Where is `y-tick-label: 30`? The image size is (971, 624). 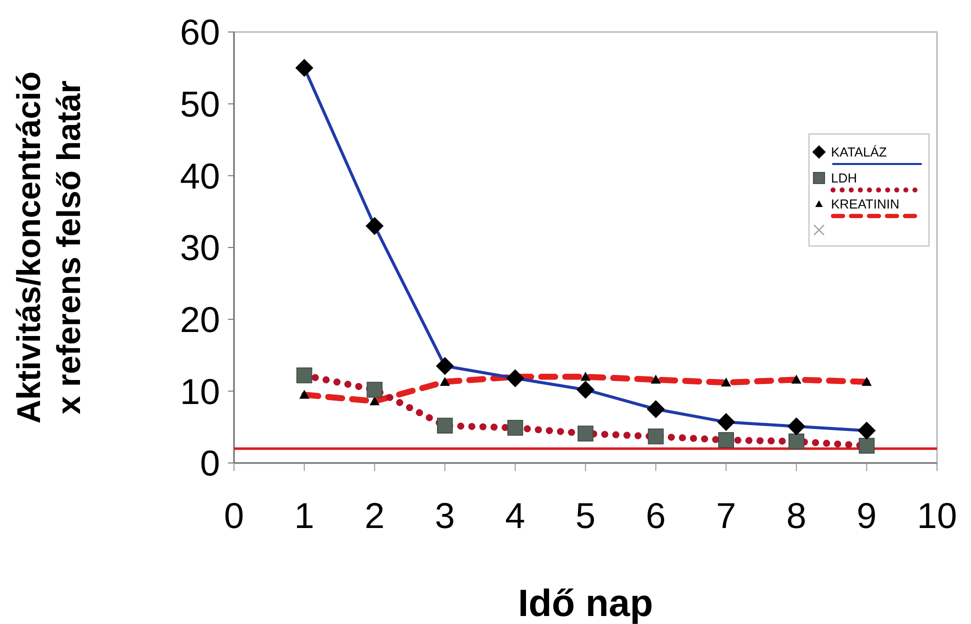
y-tick-label: 30 is located at coordinates (200, 247).